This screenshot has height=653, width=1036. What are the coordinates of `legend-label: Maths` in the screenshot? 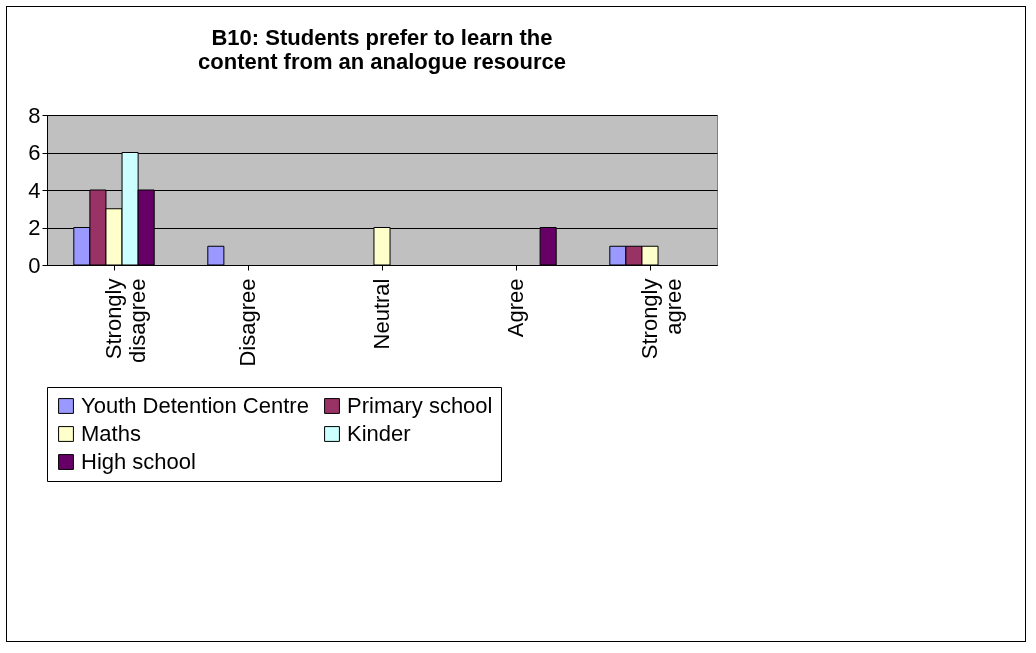 It's located at (111, 433).